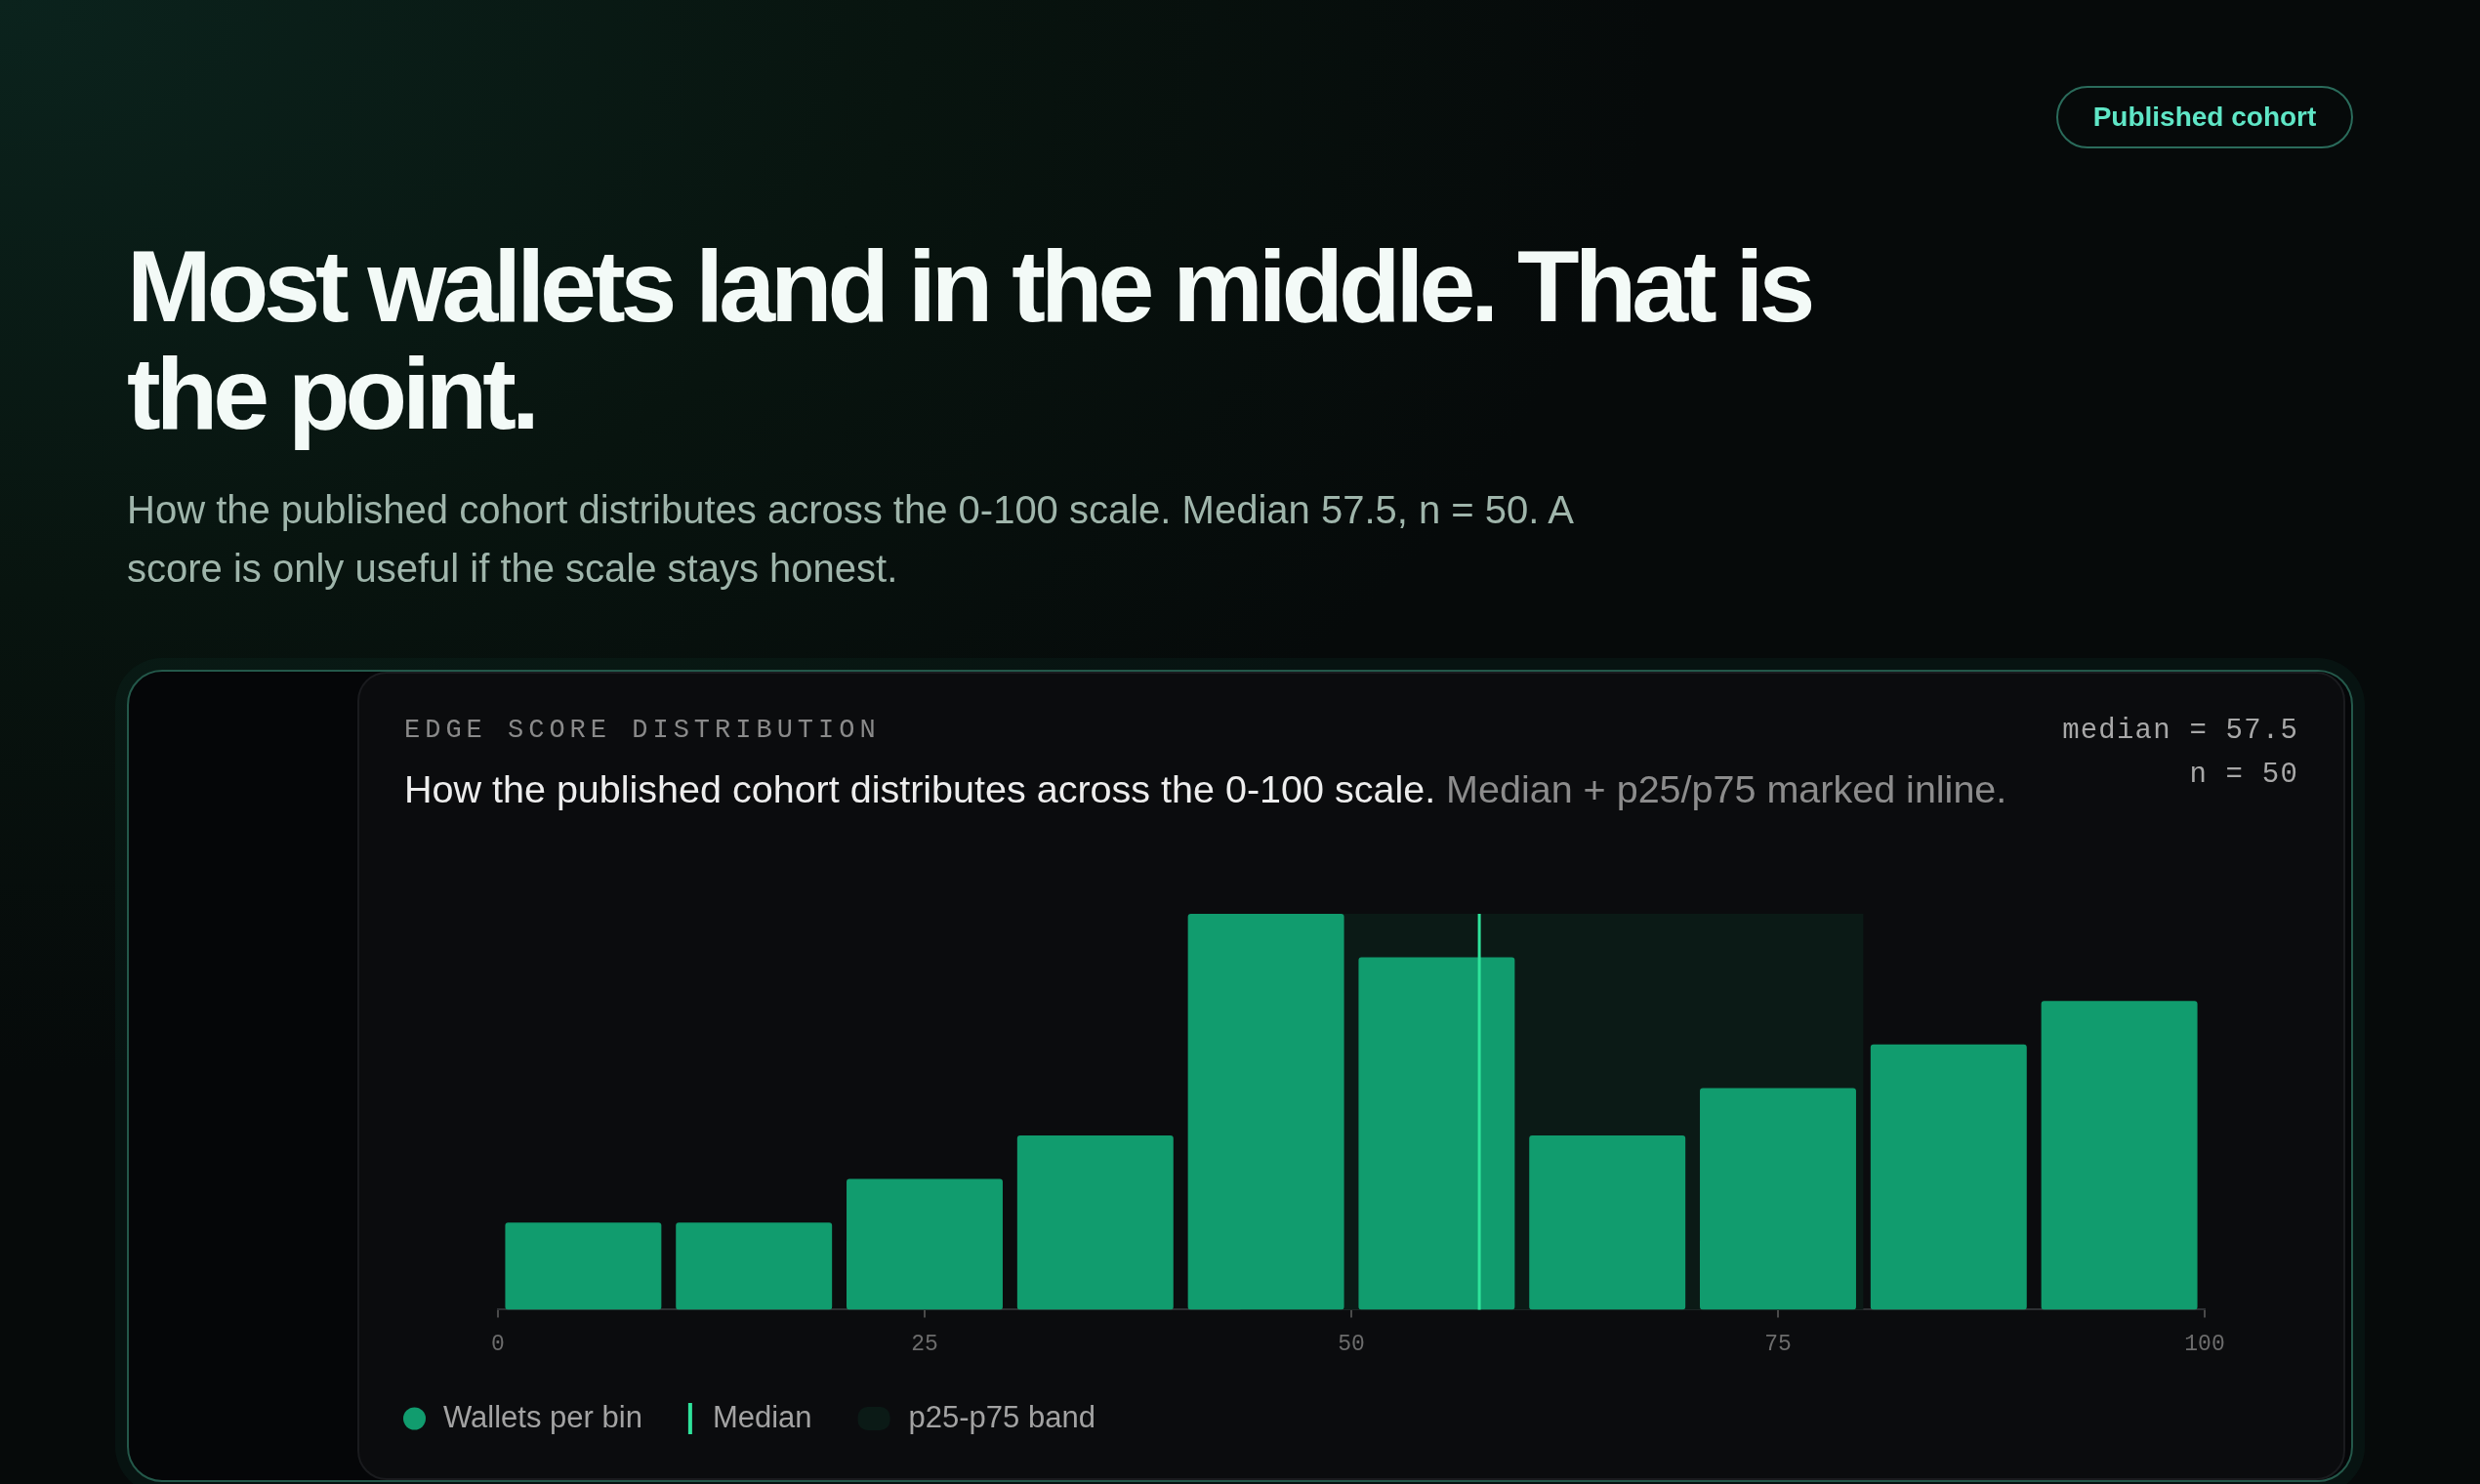 The image size is (2480, 1484). What do you see at coordinates (2204, 1345) in the screenshot?
I see `x-tick-label: 100` at bounding box center [2204, 1345].